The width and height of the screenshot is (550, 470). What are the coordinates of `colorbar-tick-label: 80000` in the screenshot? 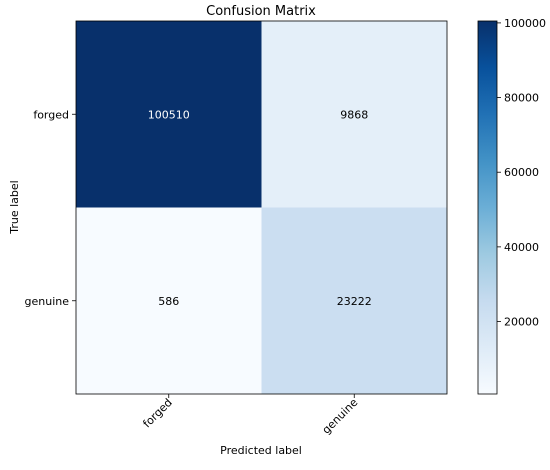 It's located at (521, 98).